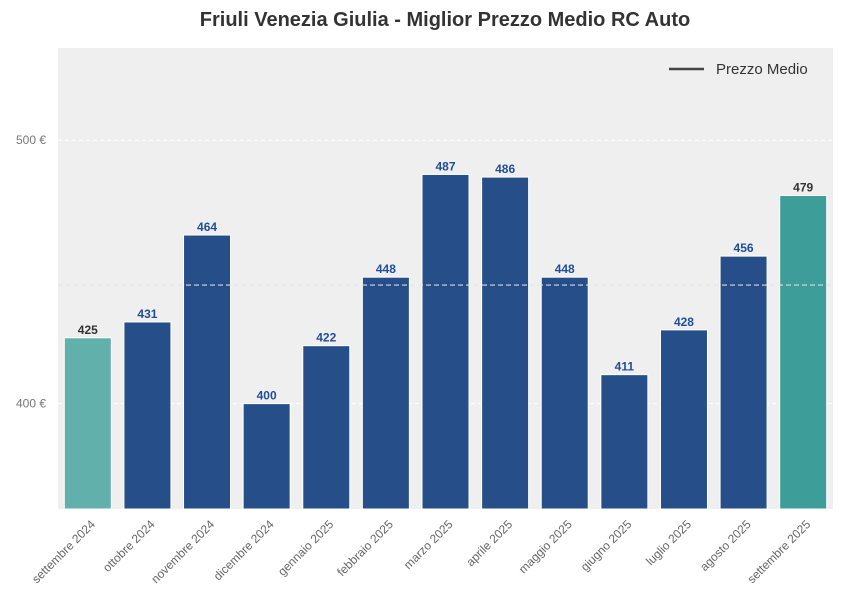 This screenshot has width=852, height=610. I want to click on legend: Prezzo Medio, so click(738, 69).